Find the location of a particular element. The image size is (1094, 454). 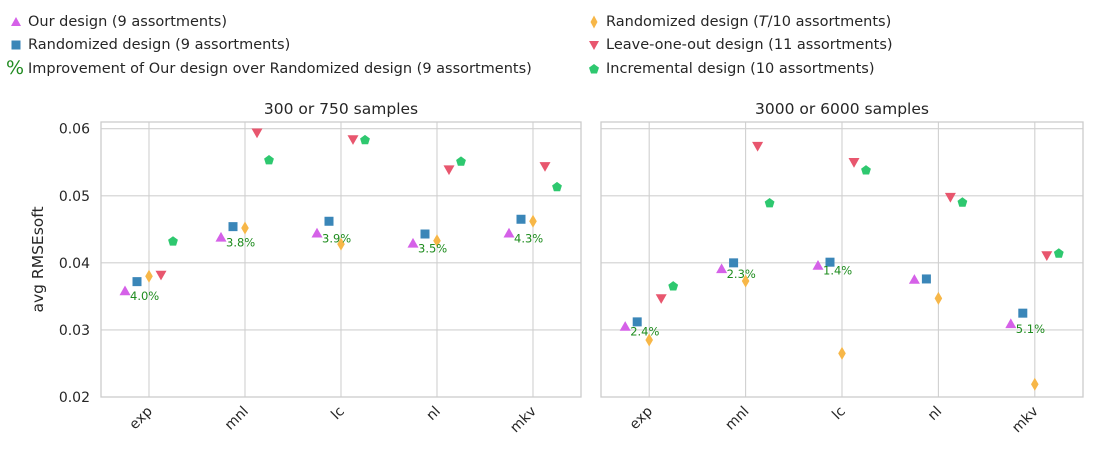

improvement-label: 2.3% is located at coordinates (741, 274).